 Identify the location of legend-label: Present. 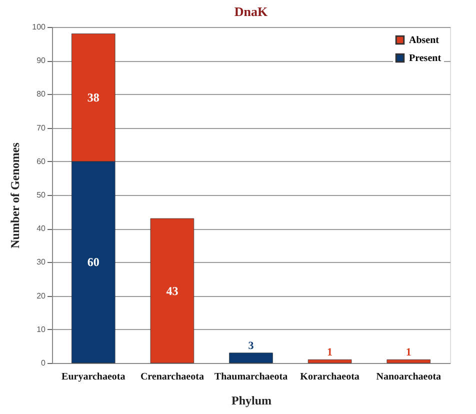
(425, 58).